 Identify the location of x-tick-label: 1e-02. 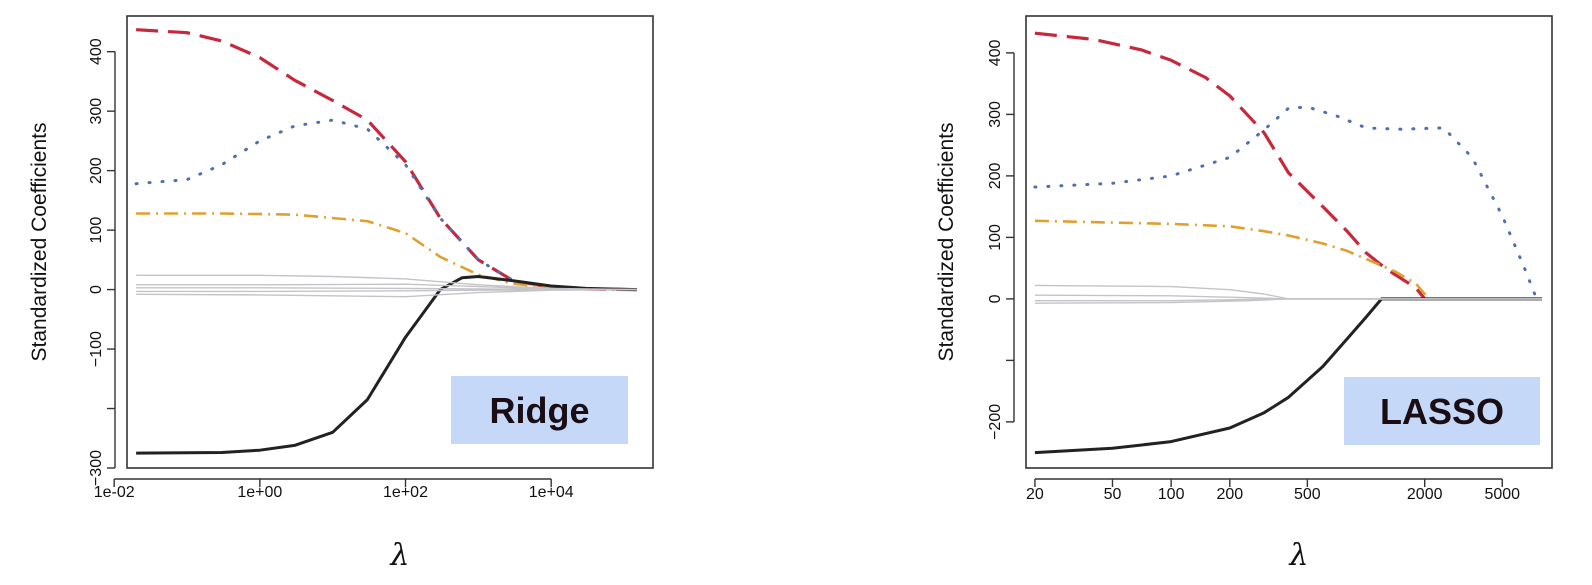
(114, 492).